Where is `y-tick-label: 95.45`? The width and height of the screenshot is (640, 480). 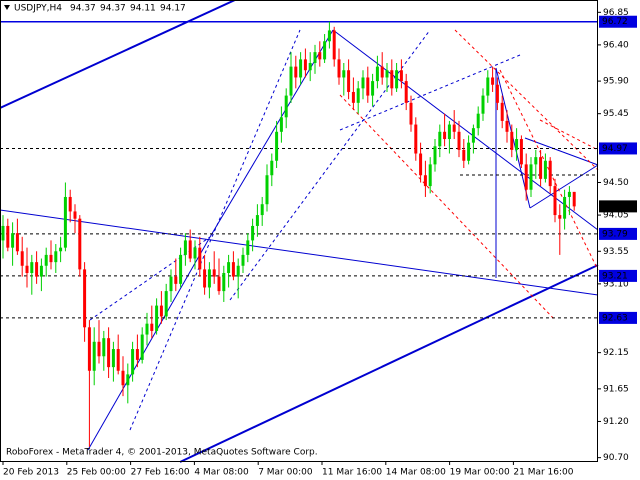 y-tick-label: 95.45 is located at coordinates (616, 114).